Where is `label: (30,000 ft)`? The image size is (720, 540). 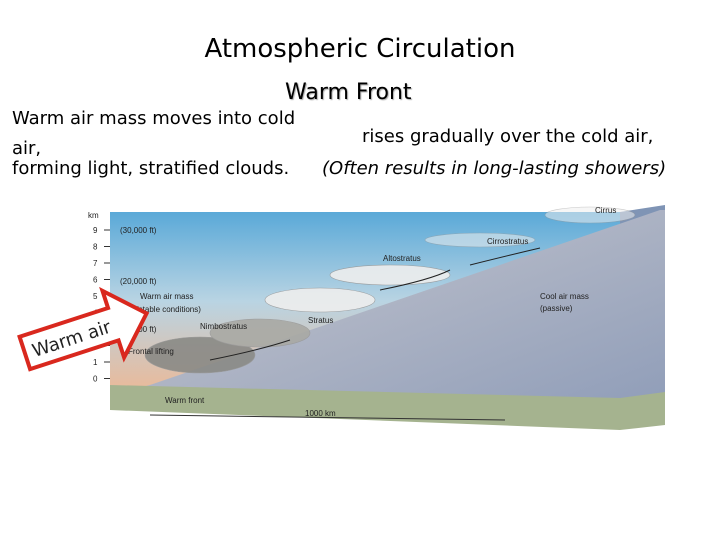
label: (30,000 ft) is located at coordinates (138, 230).